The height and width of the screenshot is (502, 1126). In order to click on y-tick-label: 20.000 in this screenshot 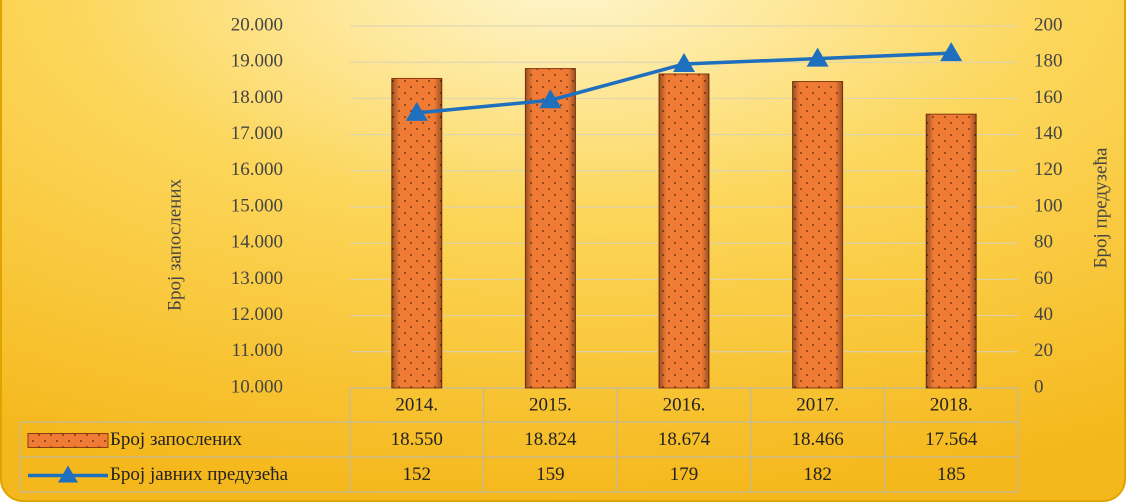, I will do `click(257, 24)`.